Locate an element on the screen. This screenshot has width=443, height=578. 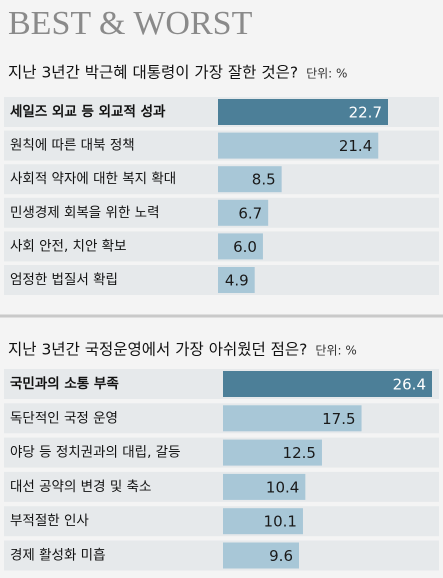
category-label: 경제 활성화 미흡 is located at coordinates (58, 556).